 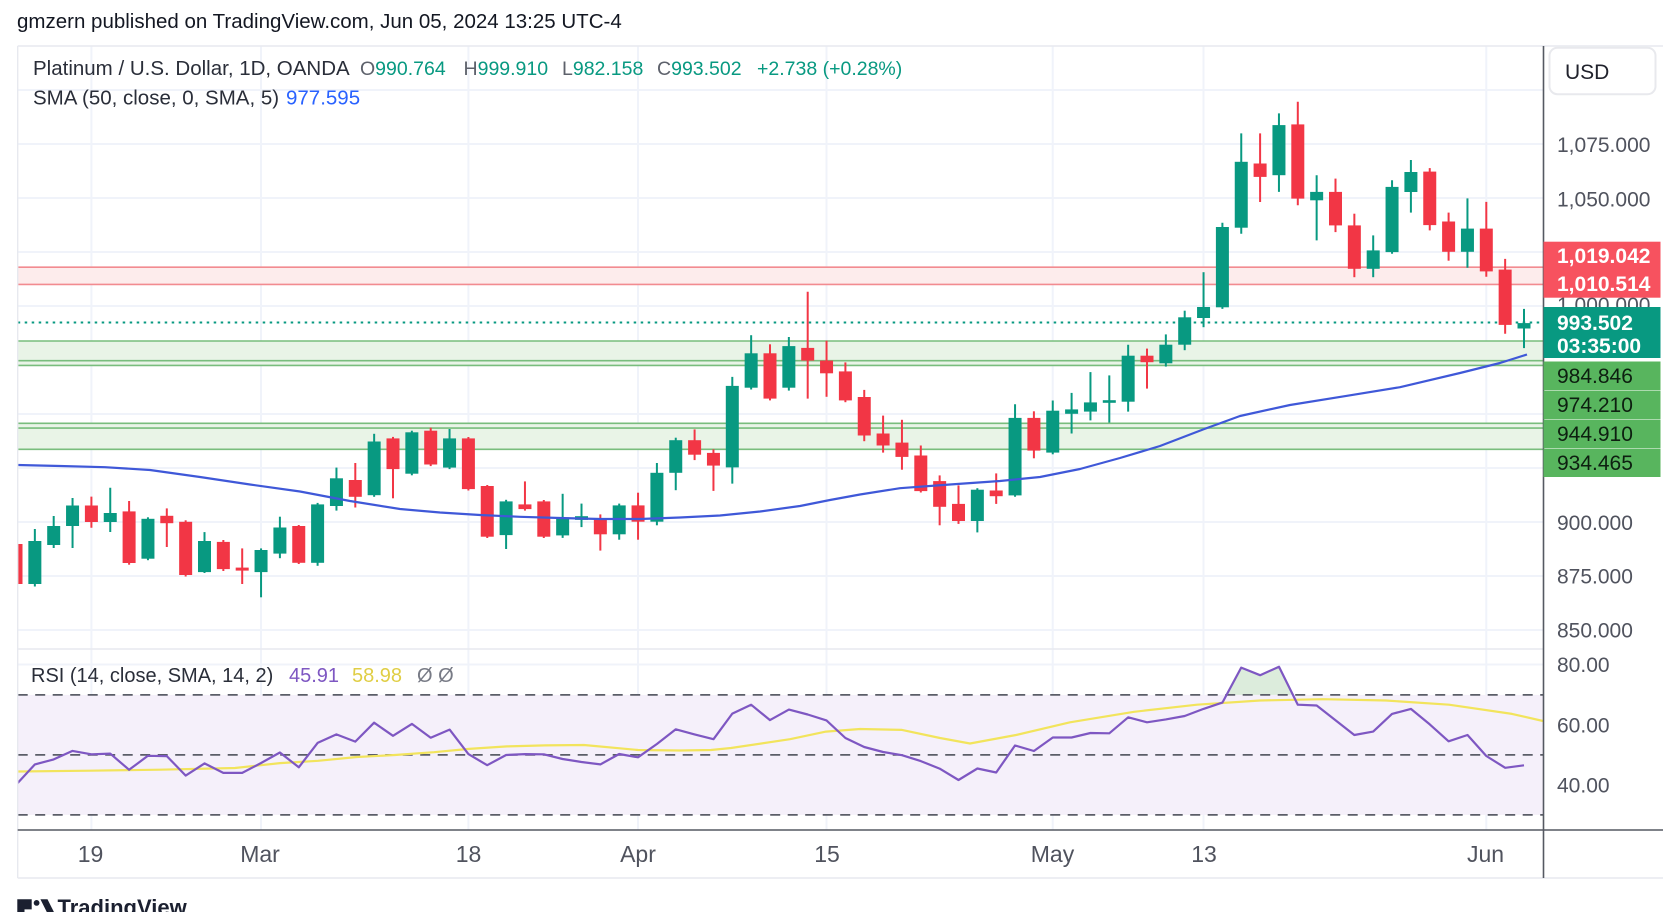 What do you see at coordinates (156, 98) in the screenshot?
I see `svg-text: SMA (50, close, 0, SMA, 5)` at bounding box center [156, 98].